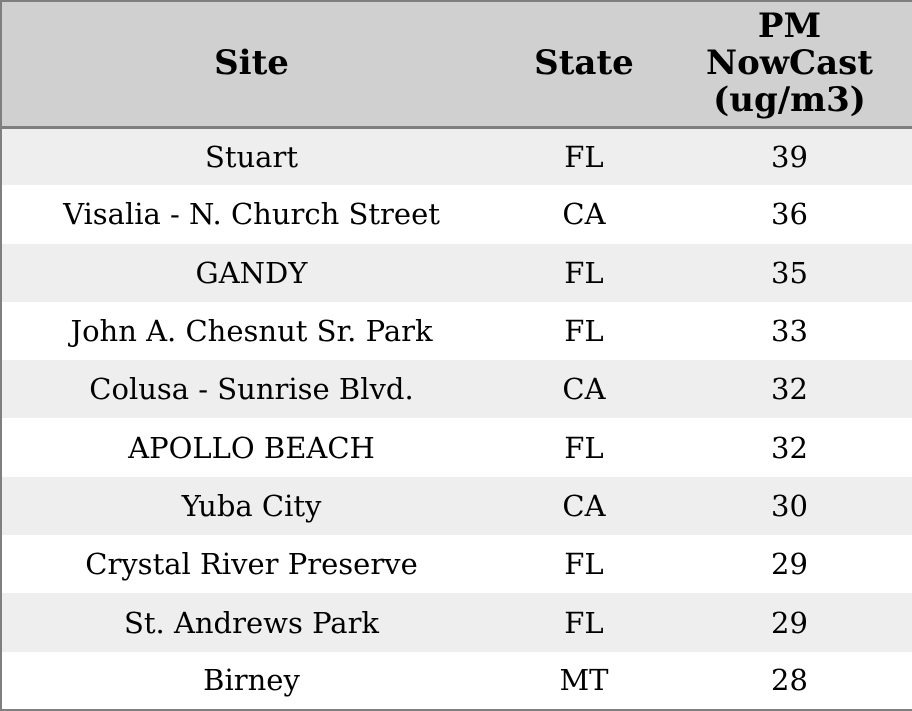 This screenshot has width=912, height=711. Describe the element at coordinates (456, 272) in the screenshot. I see `table-row: GANDY FL 35` at that location.